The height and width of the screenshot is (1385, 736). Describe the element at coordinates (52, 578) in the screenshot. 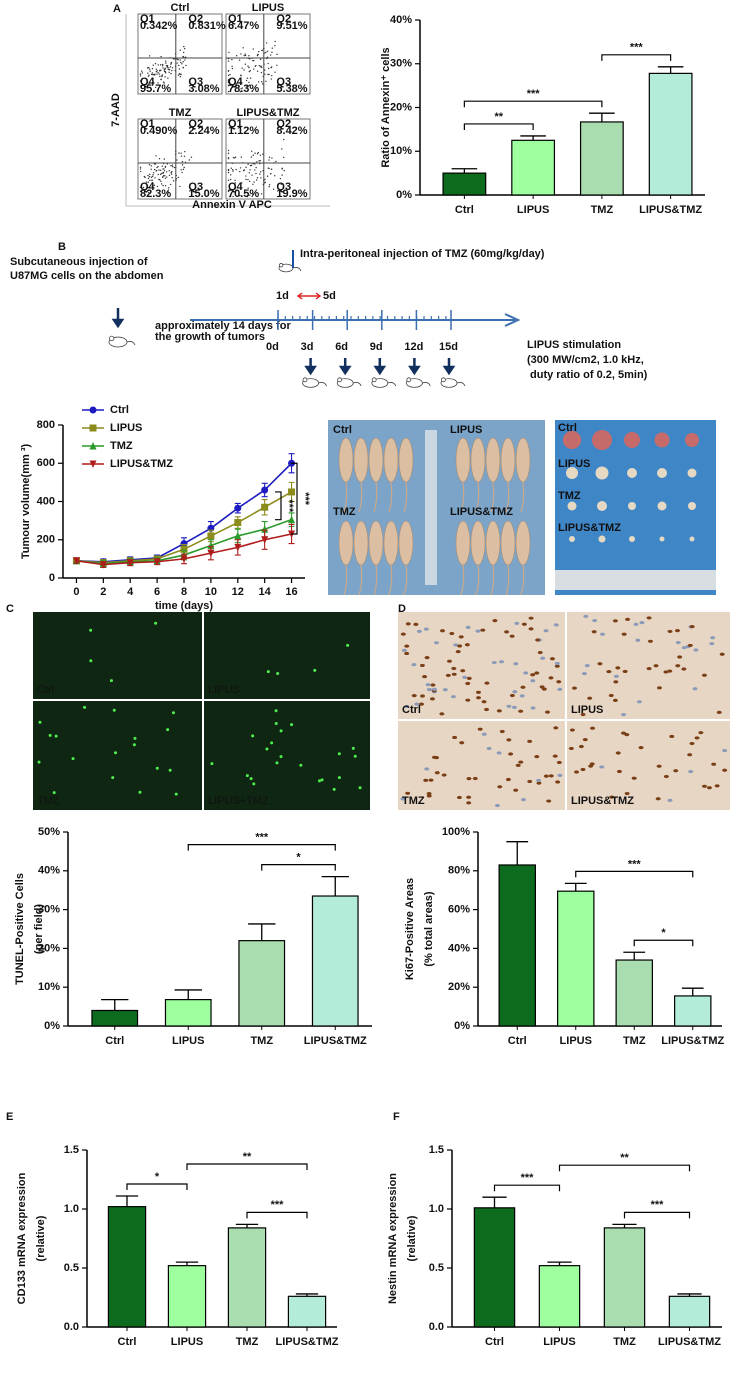

I see `y-tick-label: 0` at that location.